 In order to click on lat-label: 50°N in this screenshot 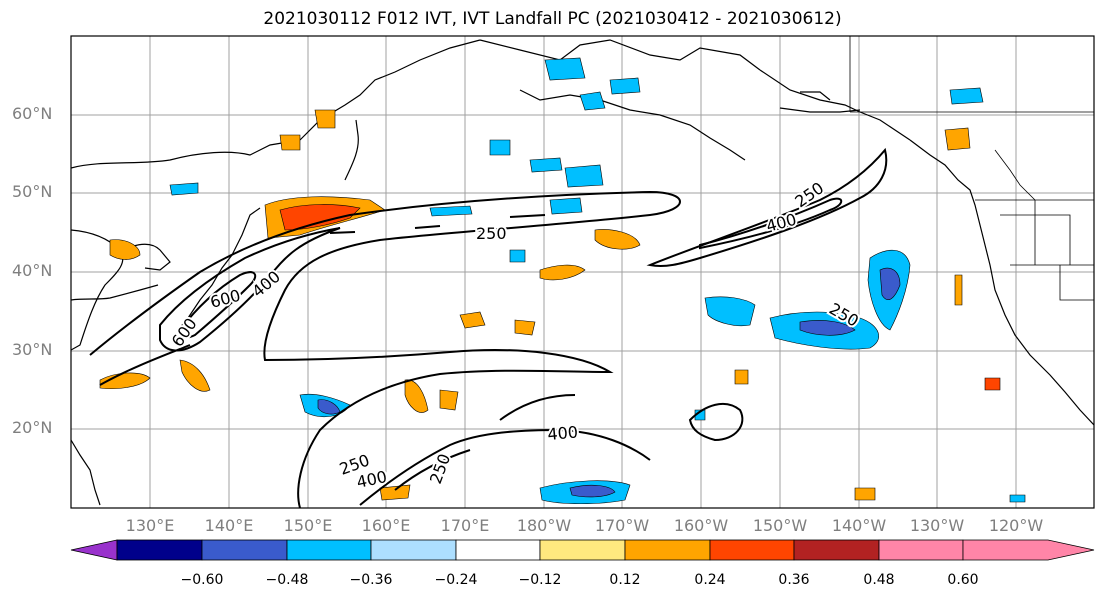, I will do `click(32, 191)`.